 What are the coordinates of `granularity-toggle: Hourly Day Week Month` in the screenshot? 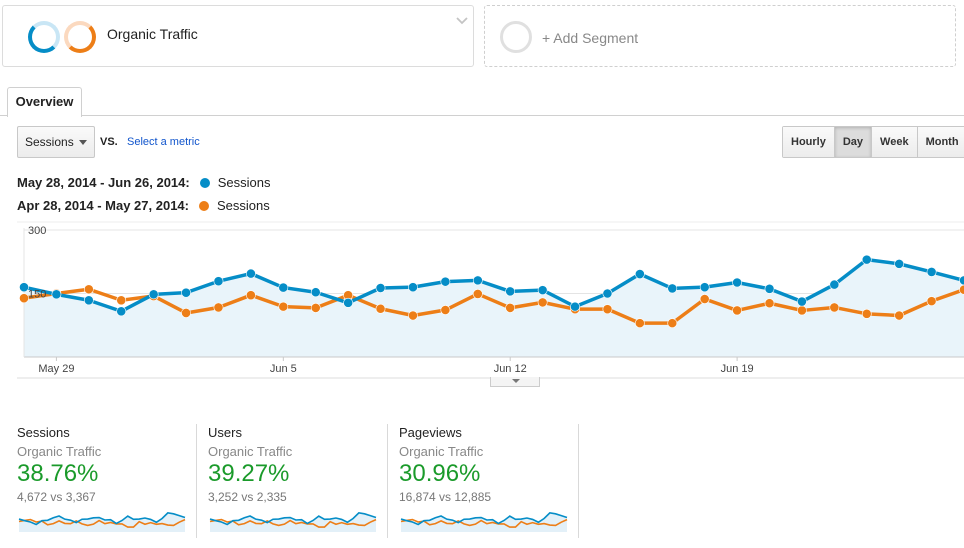 It's located at (873, 142).